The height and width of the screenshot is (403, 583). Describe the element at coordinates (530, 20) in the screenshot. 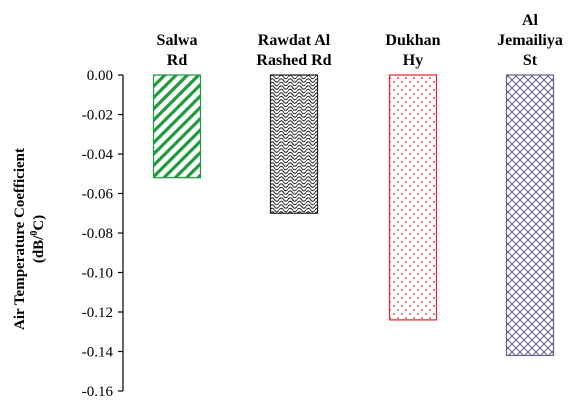

I see `category-label-4: Al` at that location.